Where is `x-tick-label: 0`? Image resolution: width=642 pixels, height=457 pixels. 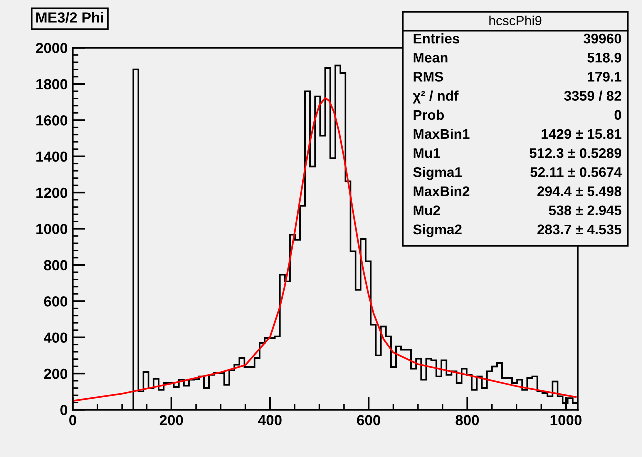
x-tick-label: 0 is located at coordinates (73, 420).